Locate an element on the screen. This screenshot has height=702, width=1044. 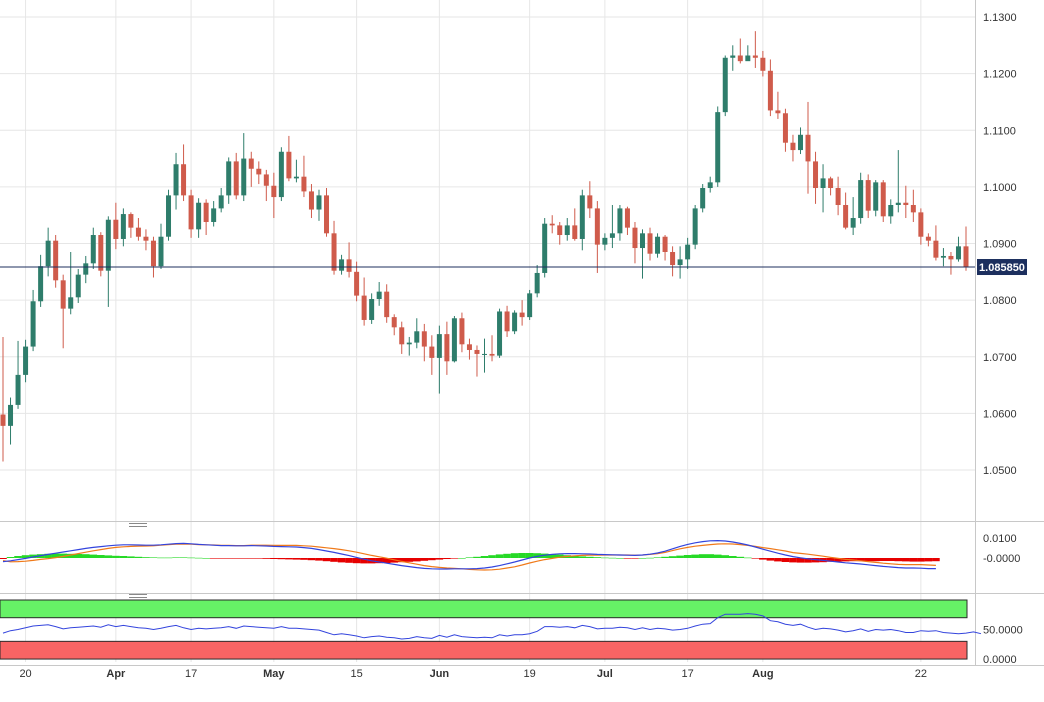
price-axis-tick-label: 1.0900 is located at coordinates (1000, 245).